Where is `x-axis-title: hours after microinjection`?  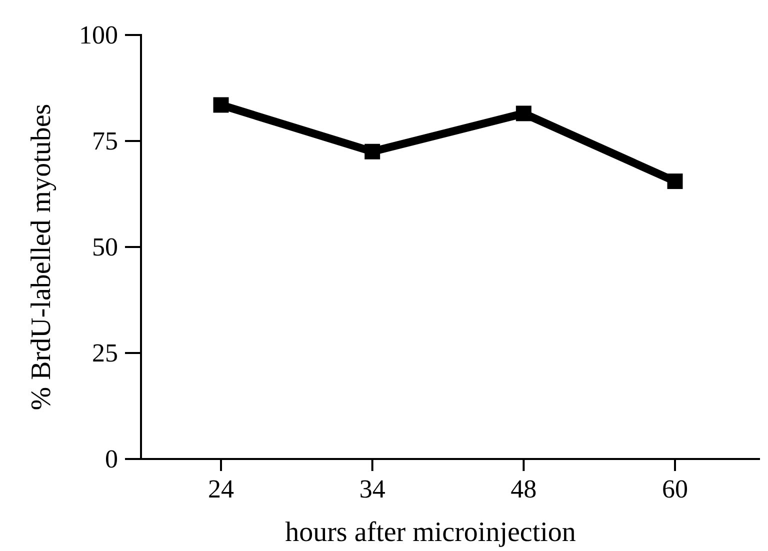
x-axis-title: hours after microinjection is located at coordinates (430, 532).